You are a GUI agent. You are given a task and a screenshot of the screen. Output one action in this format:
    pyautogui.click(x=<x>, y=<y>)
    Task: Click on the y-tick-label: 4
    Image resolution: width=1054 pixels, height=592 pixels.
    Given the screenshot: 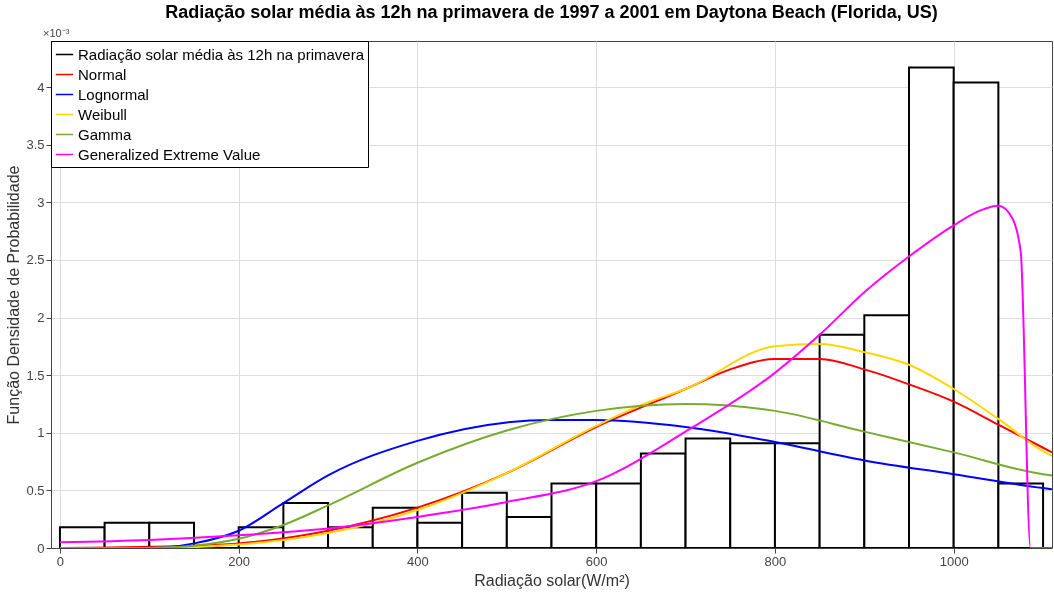 What is the action you would take?
    pyautogui.click(x=41, y=87)
    